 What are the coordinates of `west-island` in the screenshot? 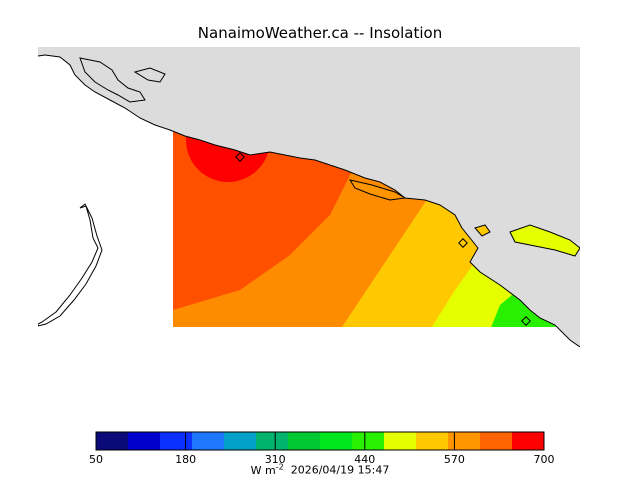 It's located at (70, 265).